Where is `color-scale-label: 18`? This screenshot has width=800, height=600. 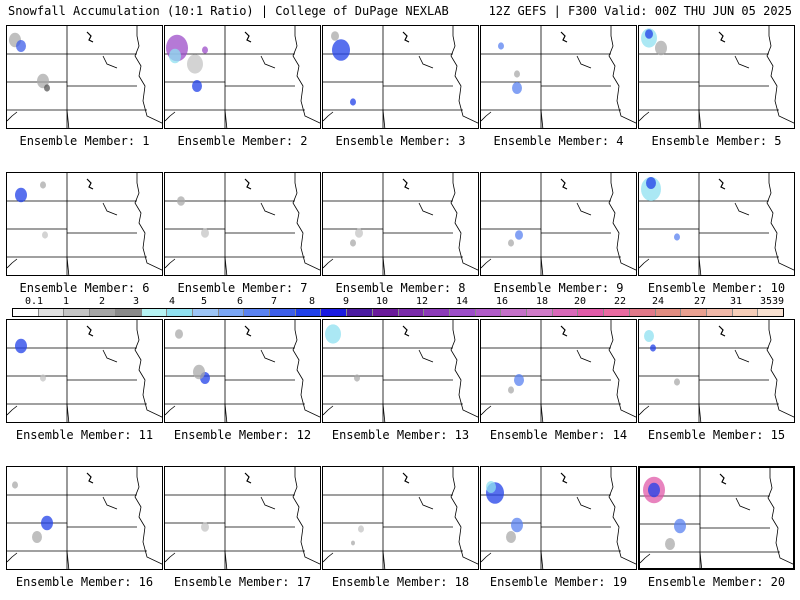
color-scale-label: 18 is located at coordinates (542, 301).